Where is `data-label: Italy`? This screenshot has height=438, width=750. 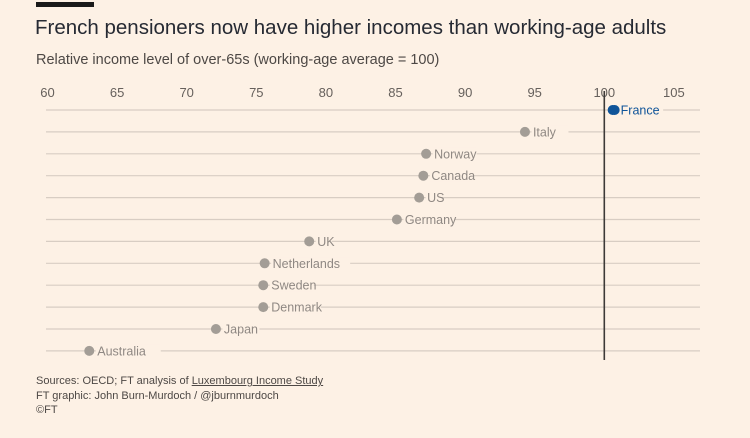
data-label: Italy is located at coordinates (545, 132).